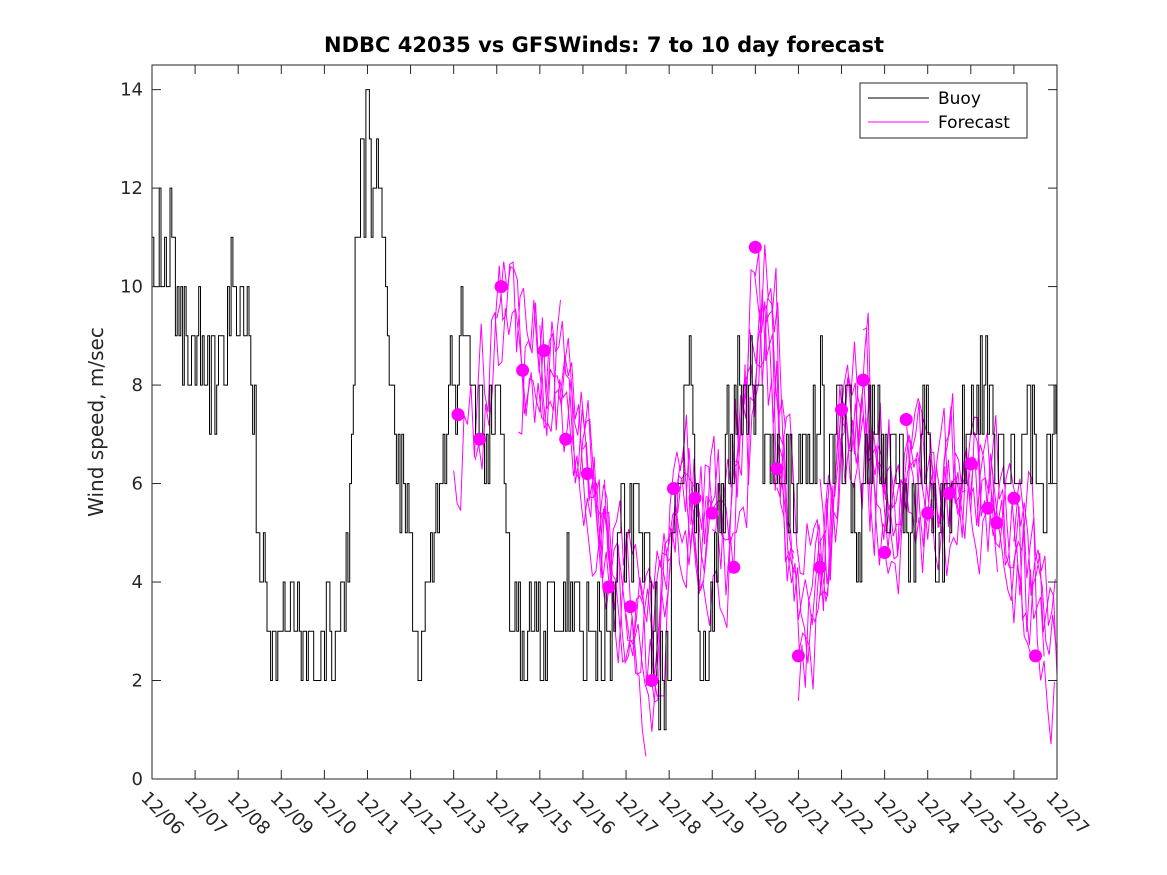  I want to click on legend-box, so click(943, 110).